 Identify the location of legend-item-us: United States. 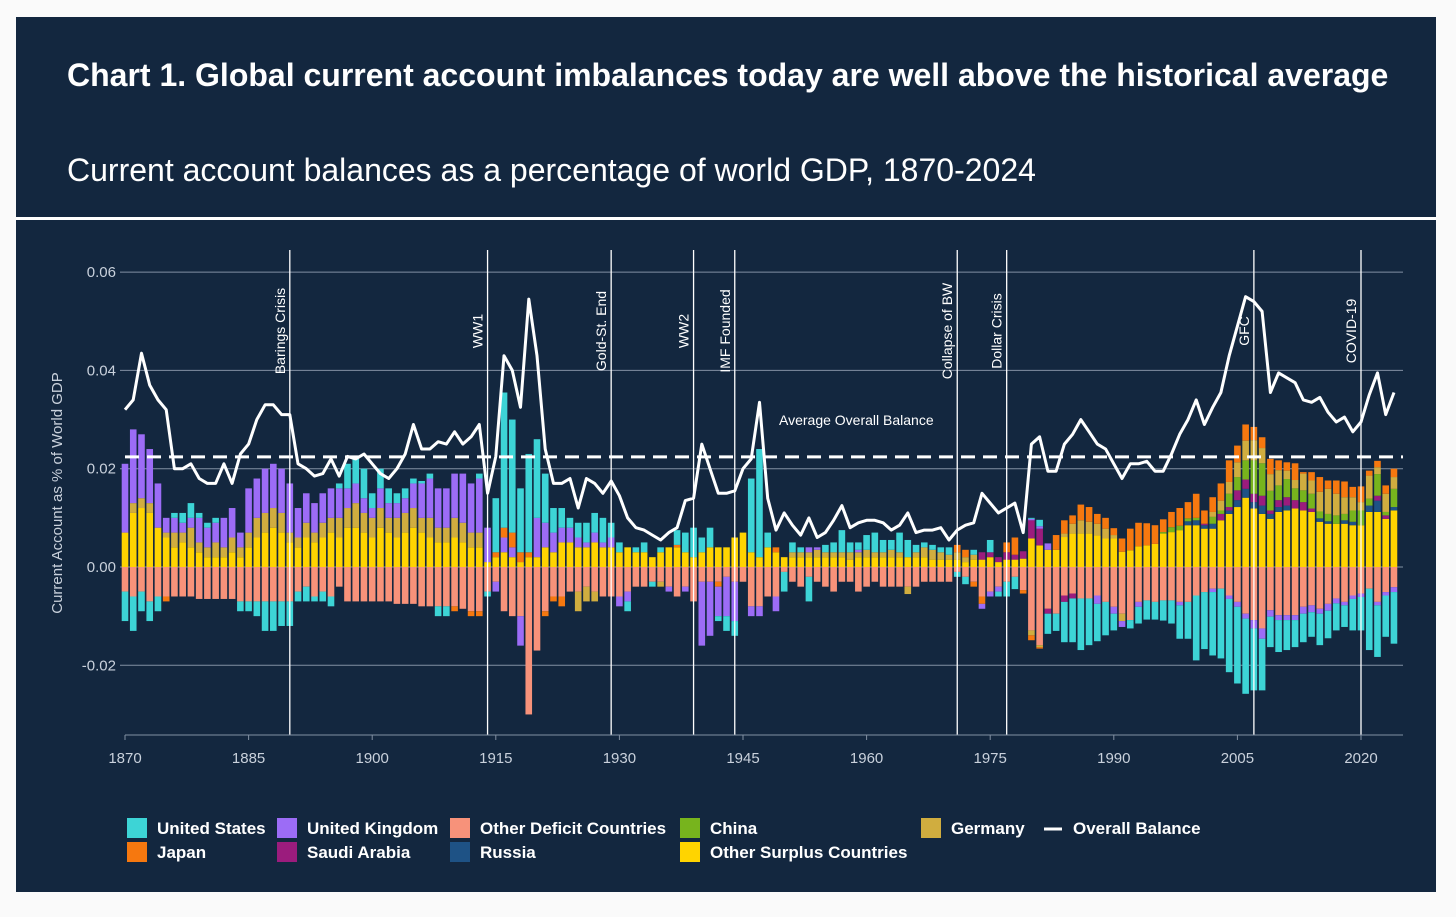
(196, 828).